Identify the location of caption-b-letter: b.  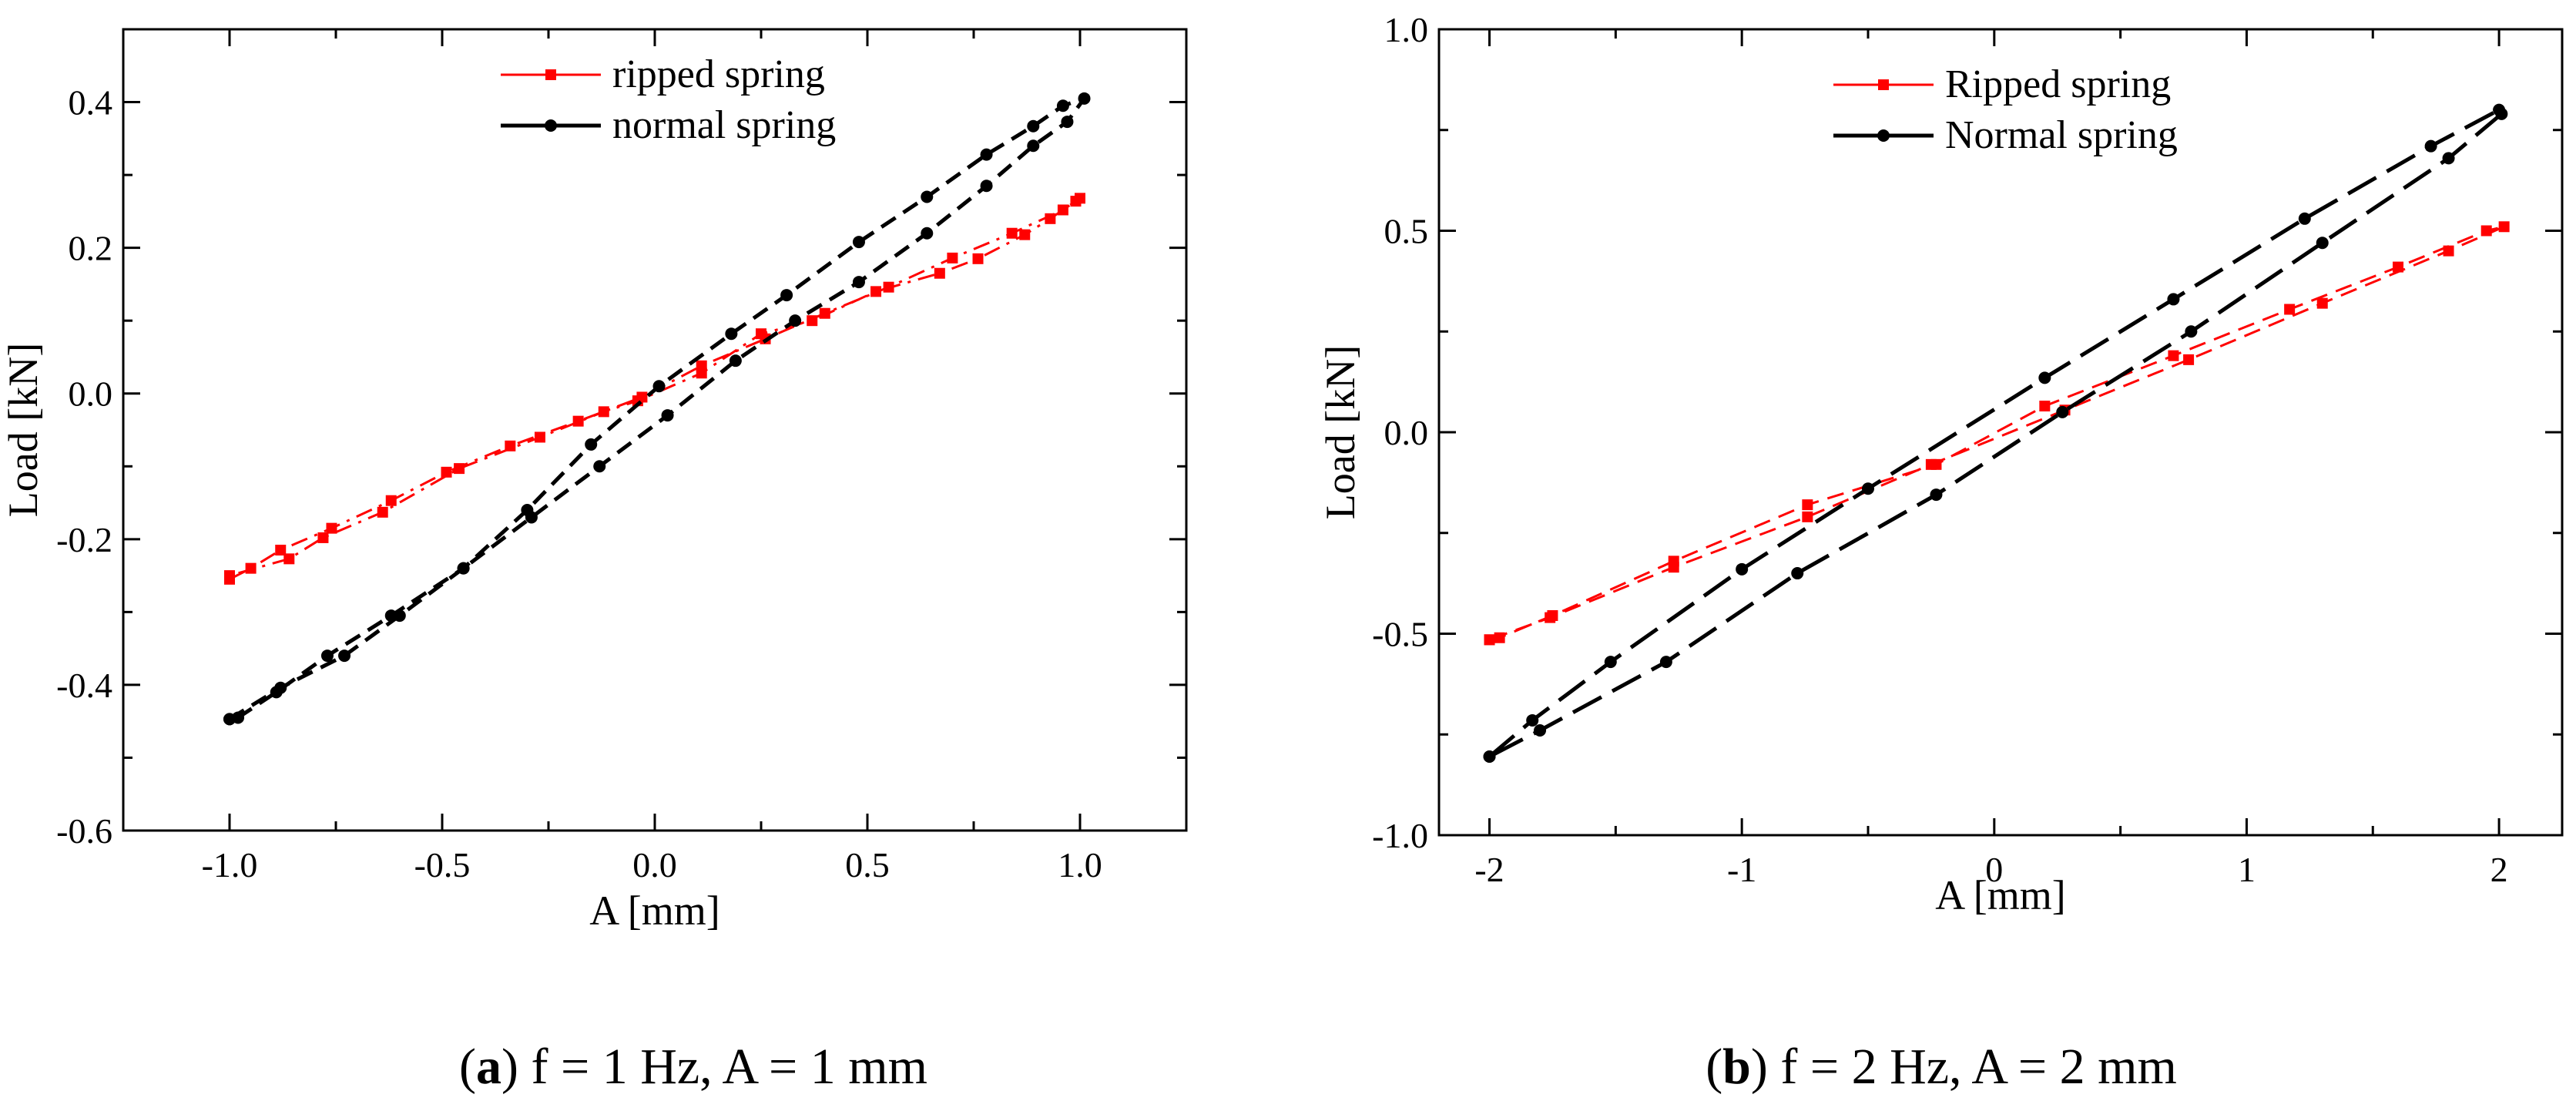
(1736, 1067).